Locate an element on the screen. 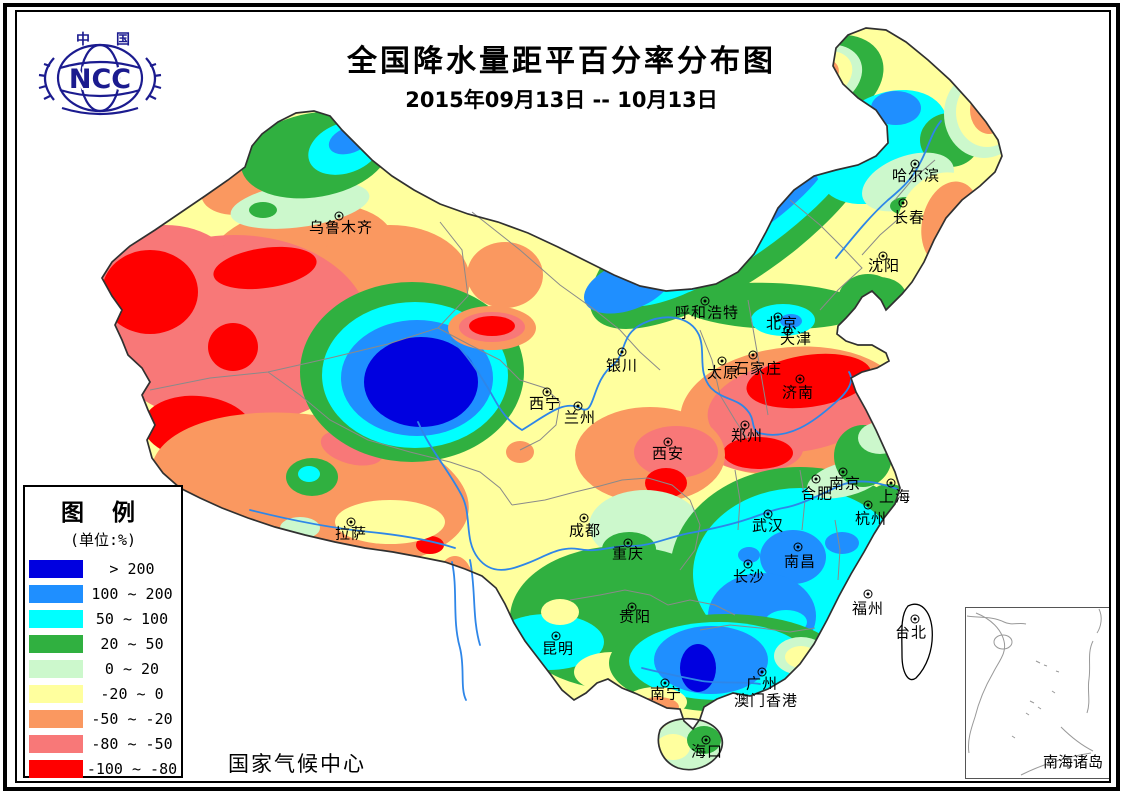 The width and height of the screenshot is (1123, 794). legend-row: 50 ~ 100 is located at coordinates (103, 618).